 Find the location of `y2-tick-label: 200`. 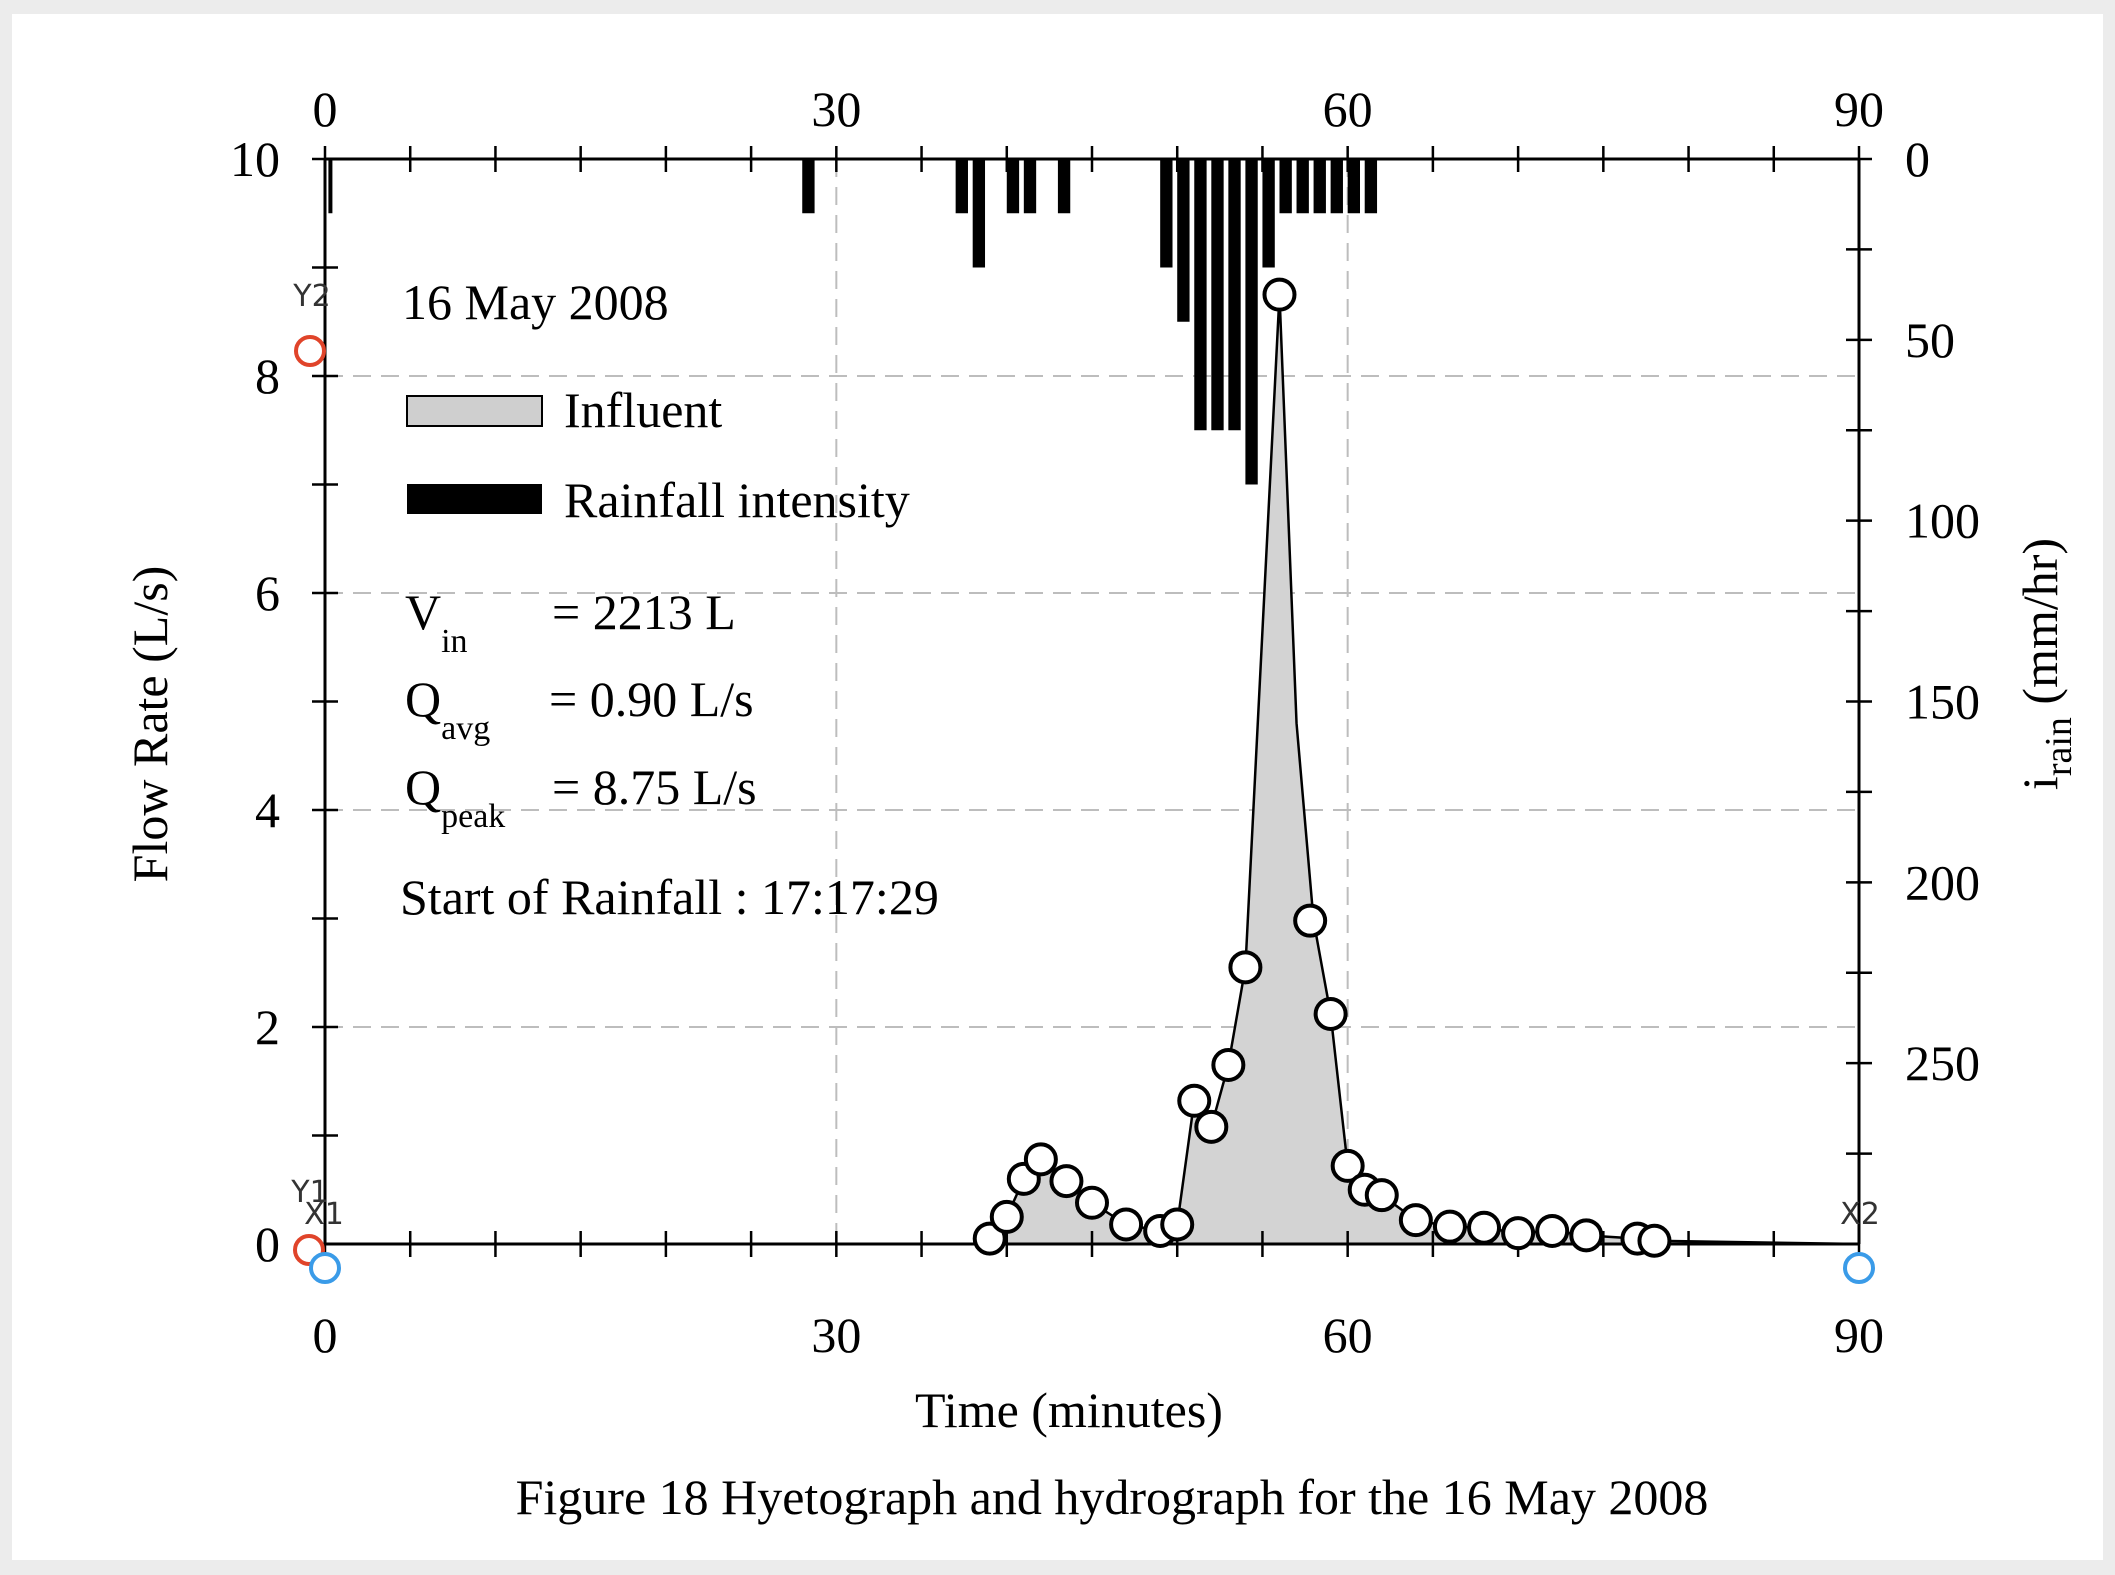

y2-tick-label: 200 is located at coordinates (1942, 882).